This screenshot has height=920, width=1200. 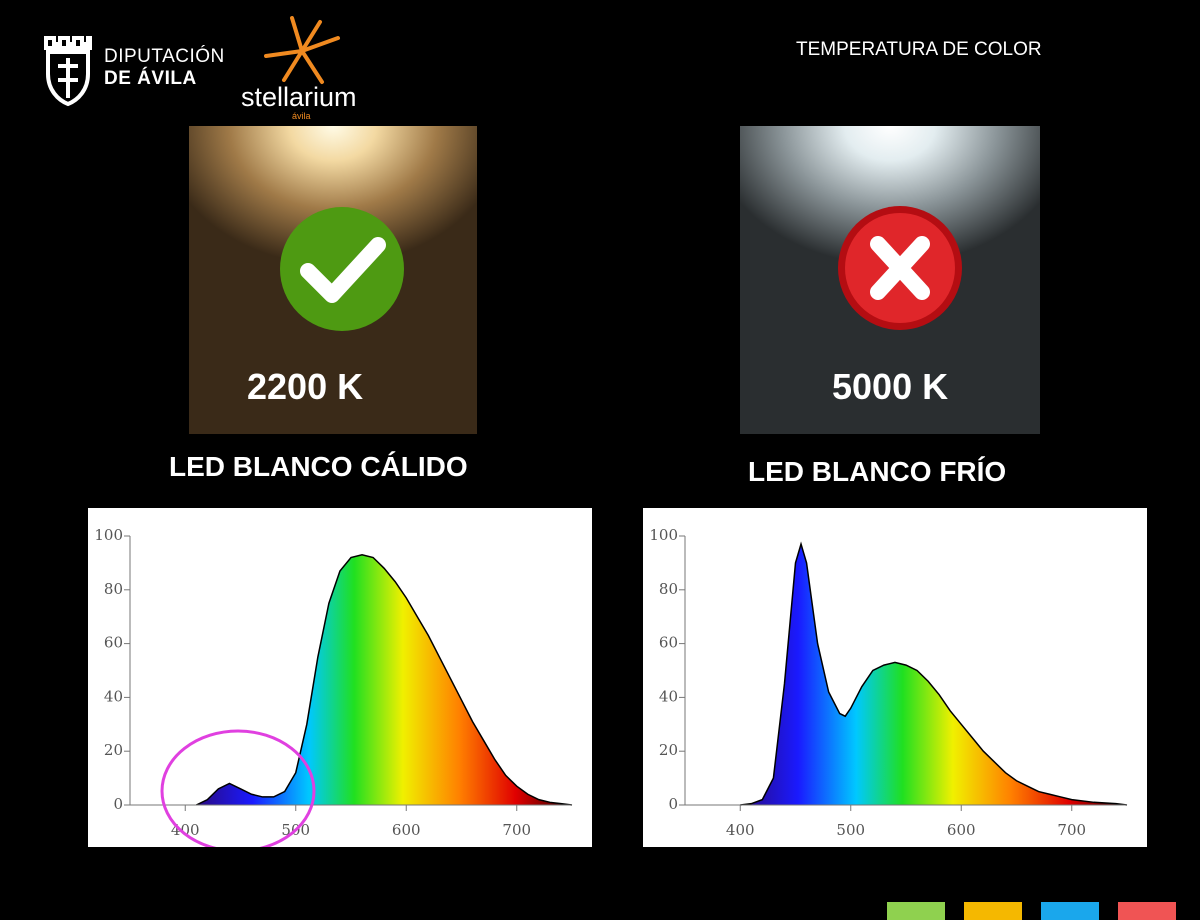 What do you see at coordinates (150, 78) in the screenshot?
I see `logo-line: DE ÁVILA` at bounding box center [150, 78].